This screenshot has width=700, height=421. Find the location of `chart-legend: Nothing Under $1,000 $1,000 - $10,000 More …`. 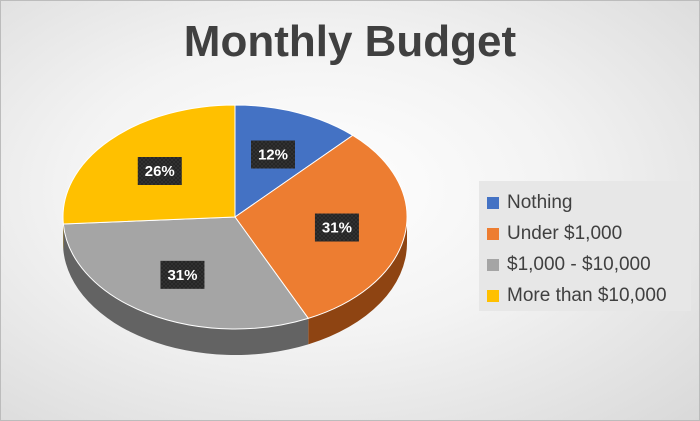

chart-legend: Nothing Under $1,000 $1,000 - $10,000 More … is located at coordinates (585, 246).